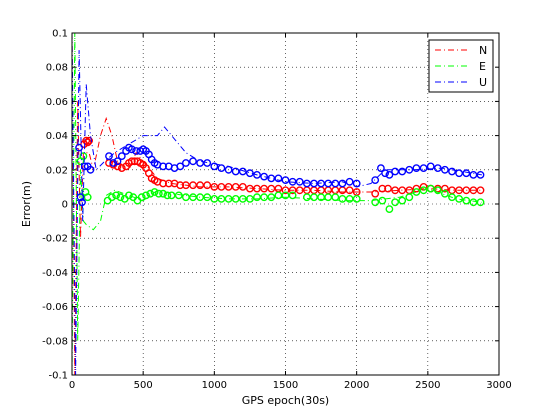  I want to click on x-axis-label: GPS epoch(30s), so click(285, 400).